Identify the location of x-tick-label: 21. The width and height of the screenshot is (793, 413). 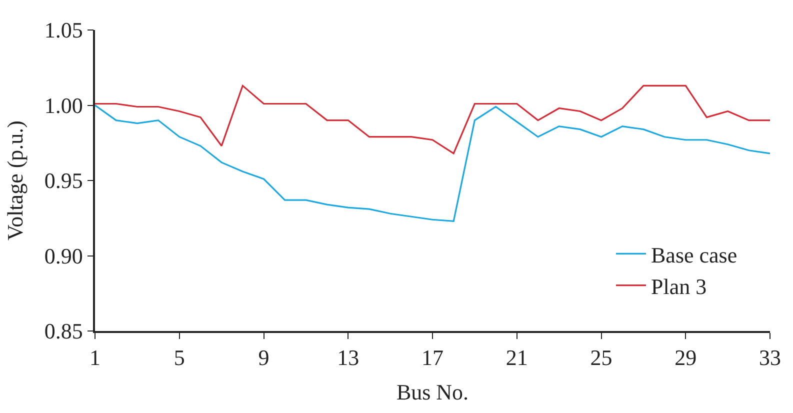
(517, 357).